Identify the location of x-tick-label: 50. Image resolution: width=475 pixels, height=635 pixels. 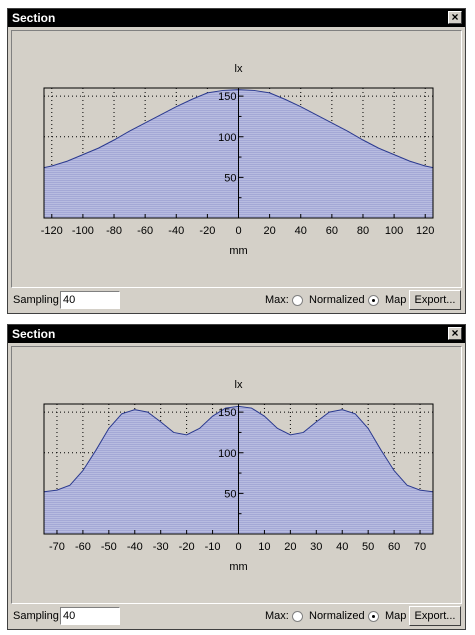
(368, 547).